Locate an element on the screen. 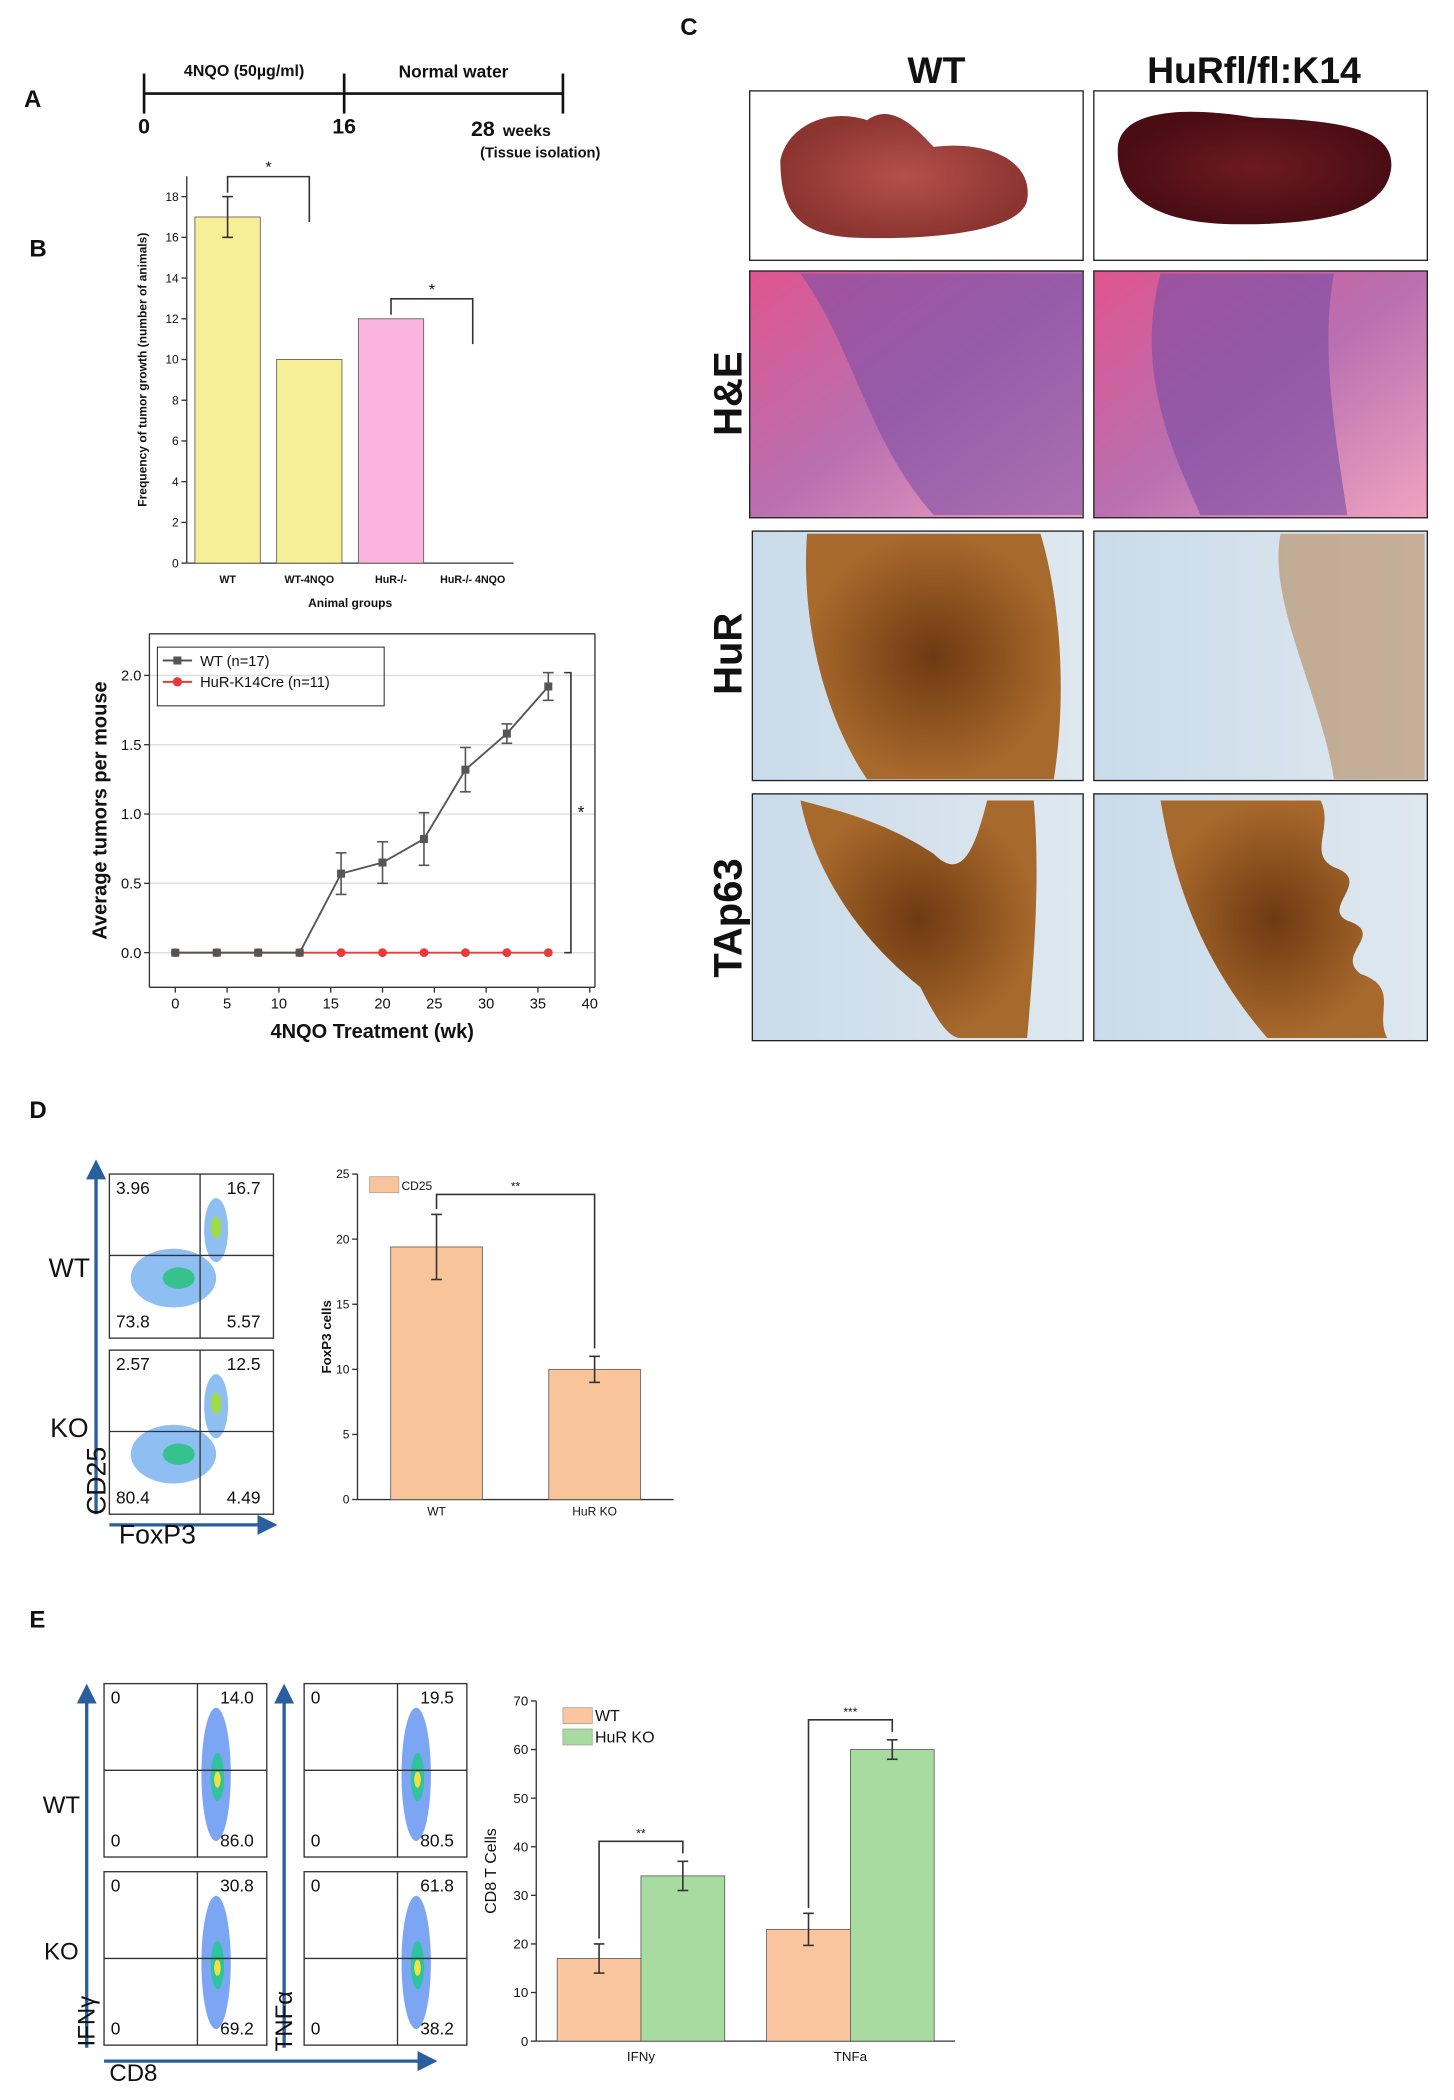 The height and width of the screenshot is (2100, 1454). y-tick-label: 15 is located at coordinates (343, 1304).